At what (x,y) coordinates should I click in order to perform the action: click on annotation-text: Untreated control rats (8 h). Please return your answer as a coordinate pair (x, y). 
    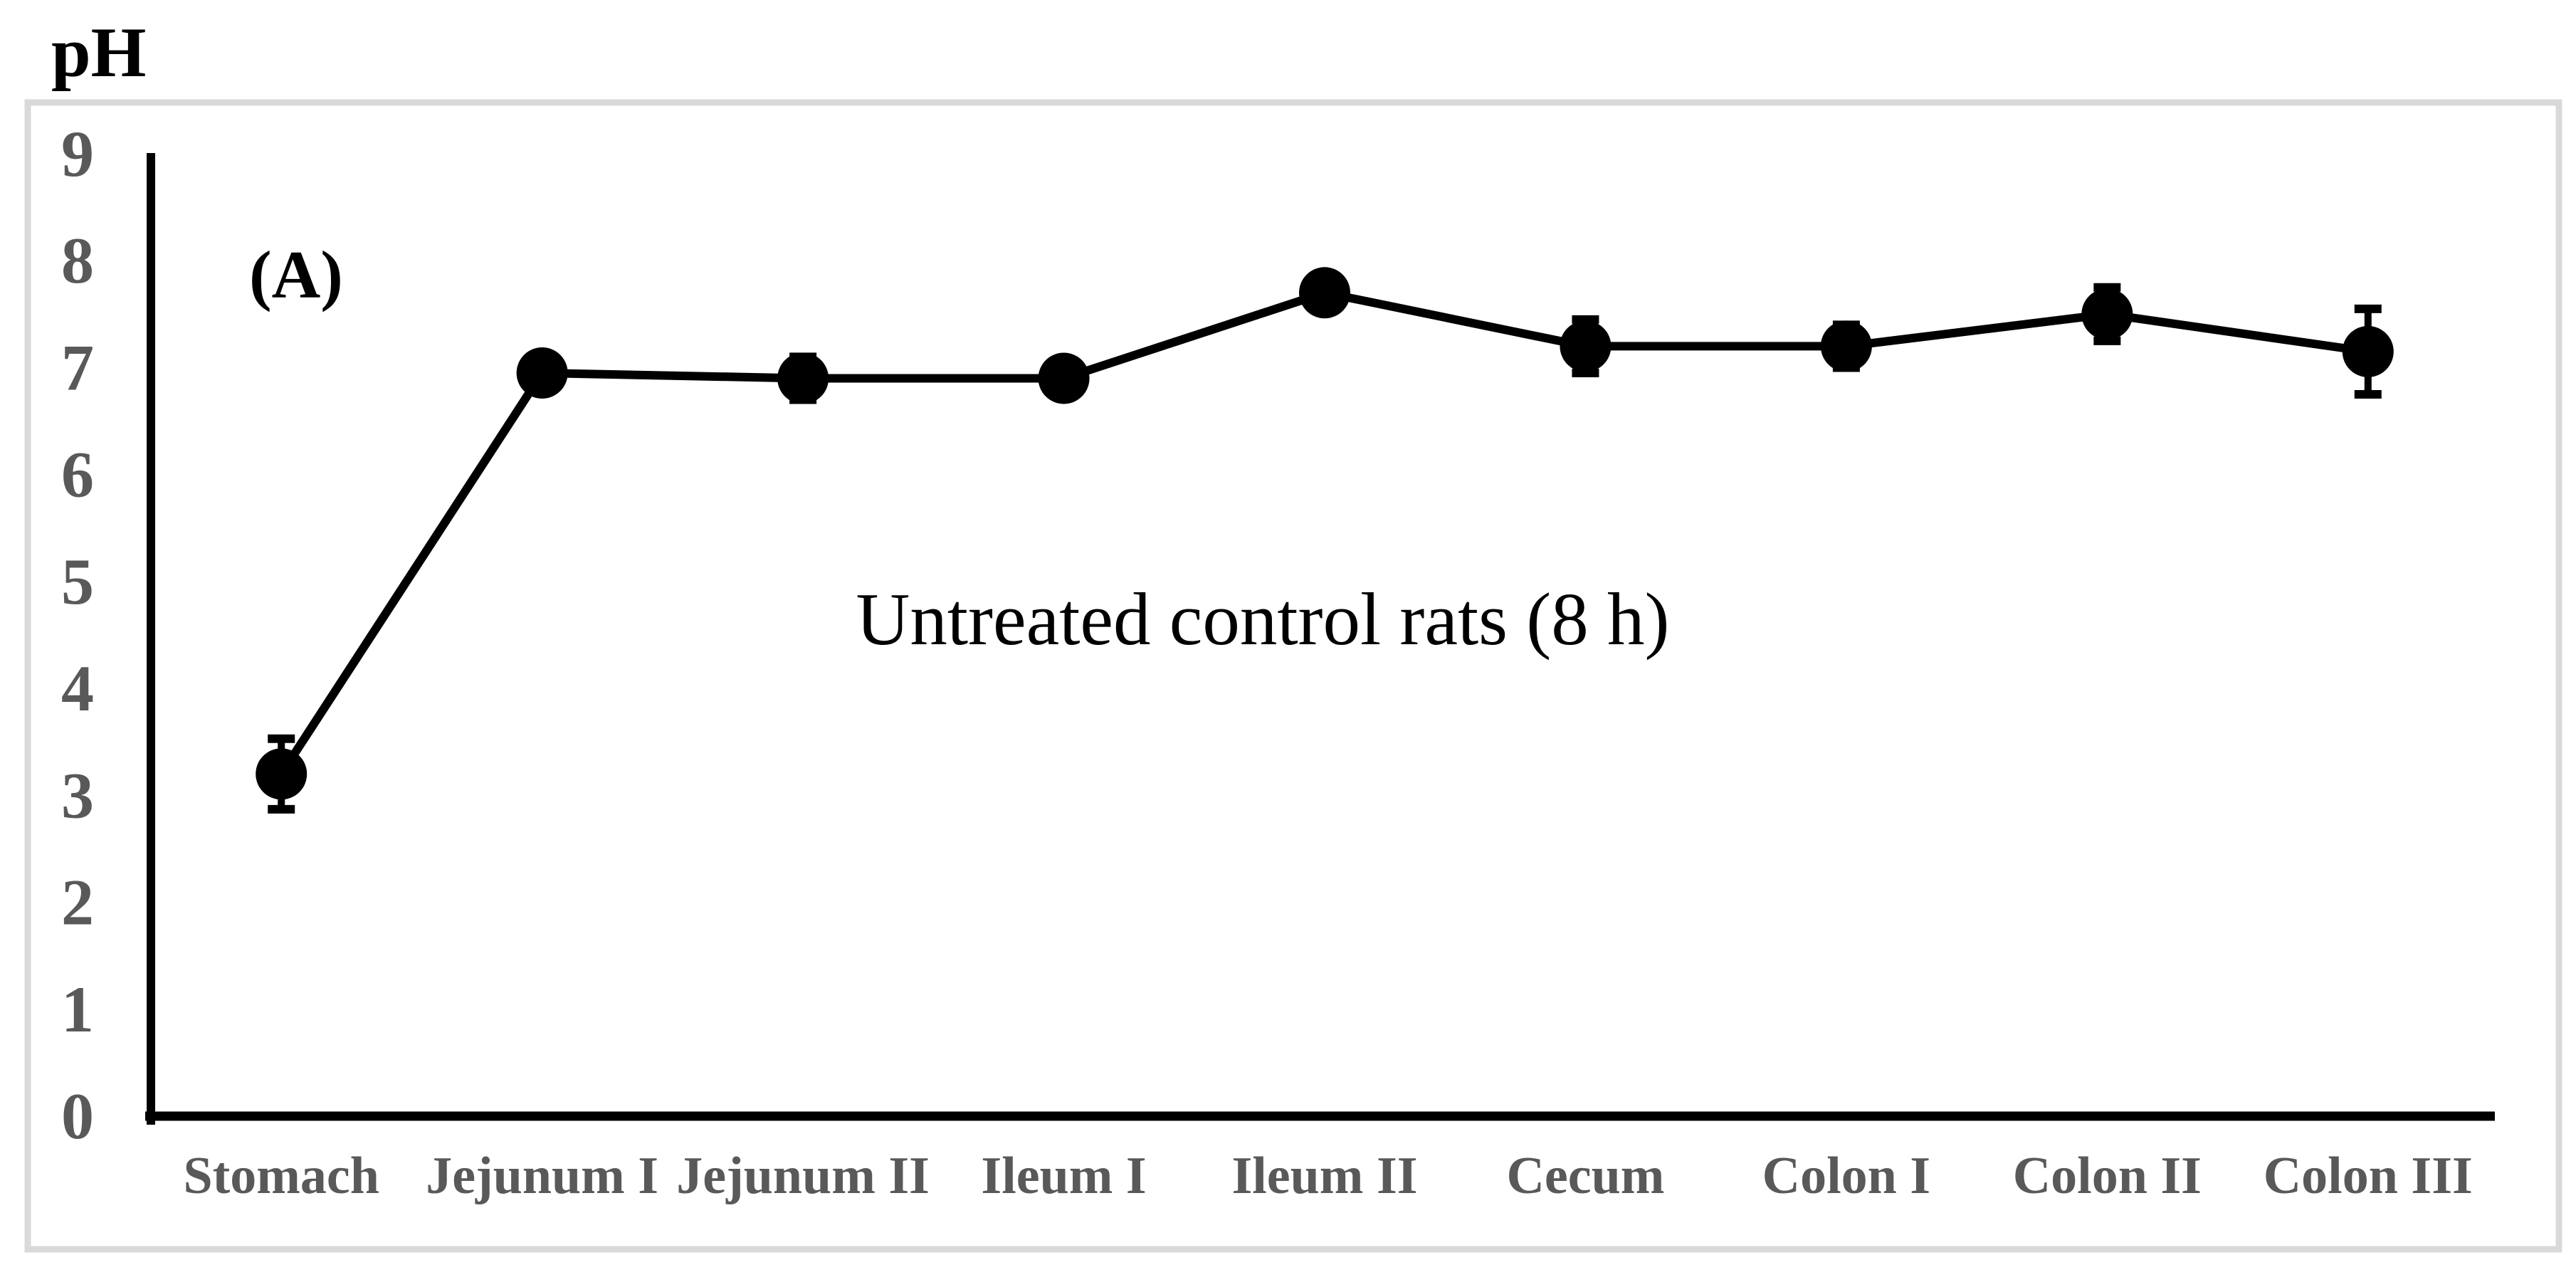
    Looking at the image, I should click on (1263, 619).